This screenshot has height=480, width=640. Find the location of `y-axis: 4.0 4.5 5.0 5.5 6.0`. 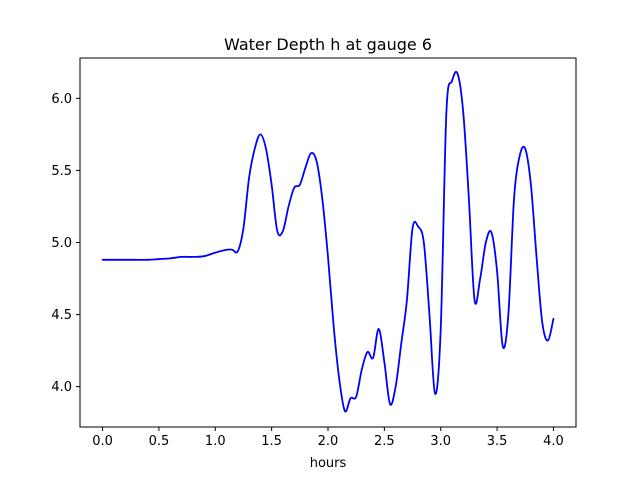

y-axis: 4.0 4.5 5.0 5.5 6.0 is located at coordinates (65, 243).